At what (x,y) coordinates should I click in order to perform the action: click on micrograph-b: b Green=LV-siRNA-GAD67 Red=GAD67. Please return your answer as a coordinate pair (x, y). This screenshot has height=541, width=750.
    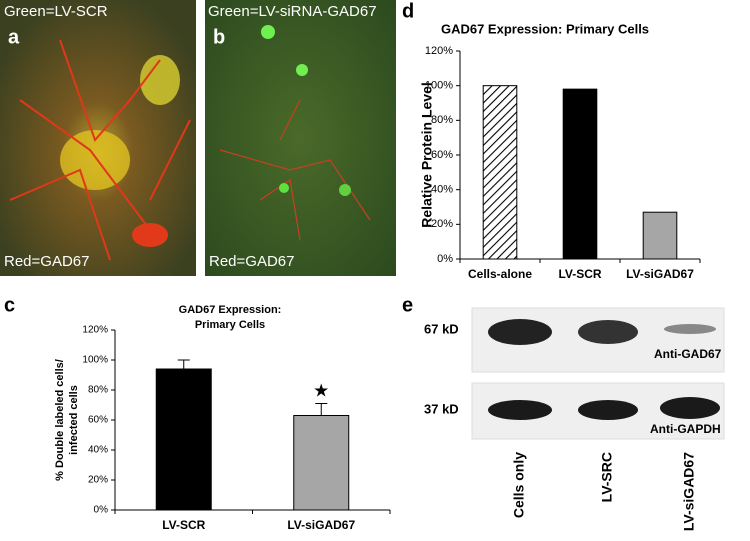
    Looking at the image, I should click on (300, 138).